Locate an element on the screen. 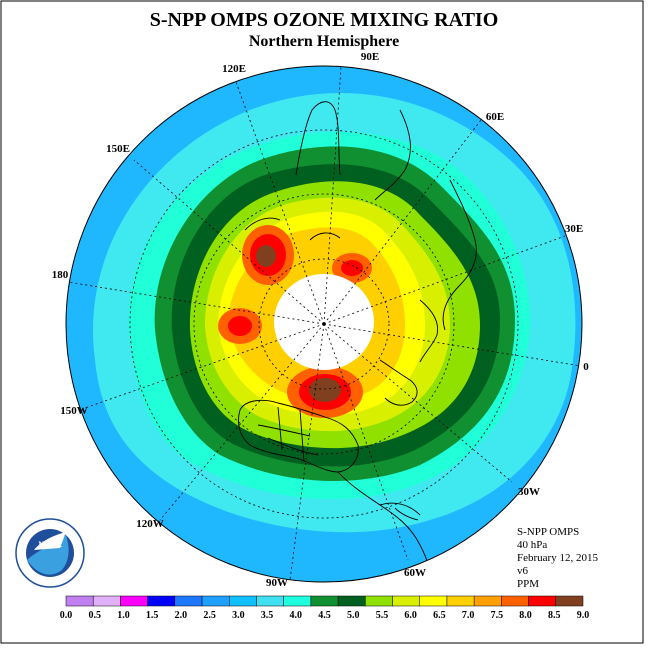  meridian-30w is located at coordinates (418, 403).